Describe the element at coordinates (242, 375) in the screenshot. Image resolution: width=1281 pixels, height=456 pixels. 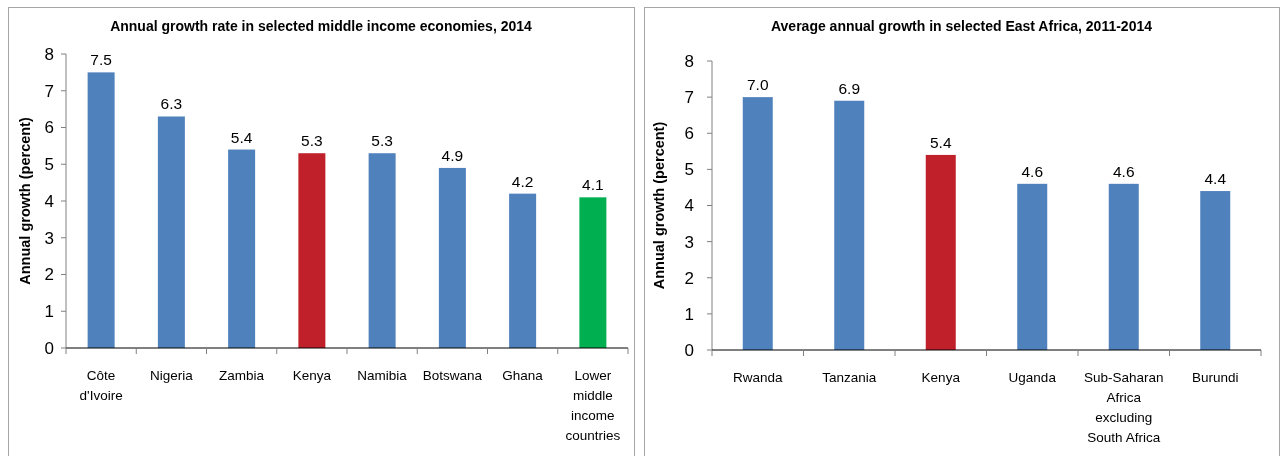
I see `x-tick-label: Zambia` at that location.